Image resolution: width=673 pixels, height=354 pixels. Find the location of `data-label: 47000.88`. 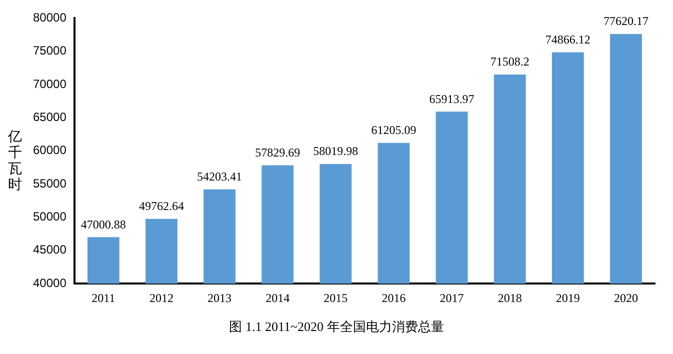

data-label: 47000.88 is located at coordinates (103, 224).